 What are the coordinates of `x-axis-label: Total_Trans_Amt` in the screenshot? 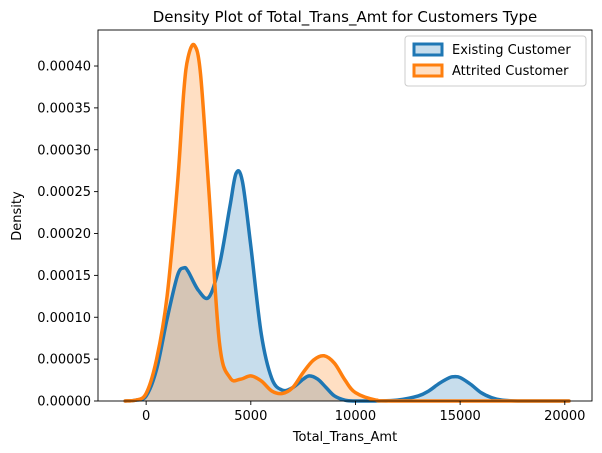 It's located at (344, 437).